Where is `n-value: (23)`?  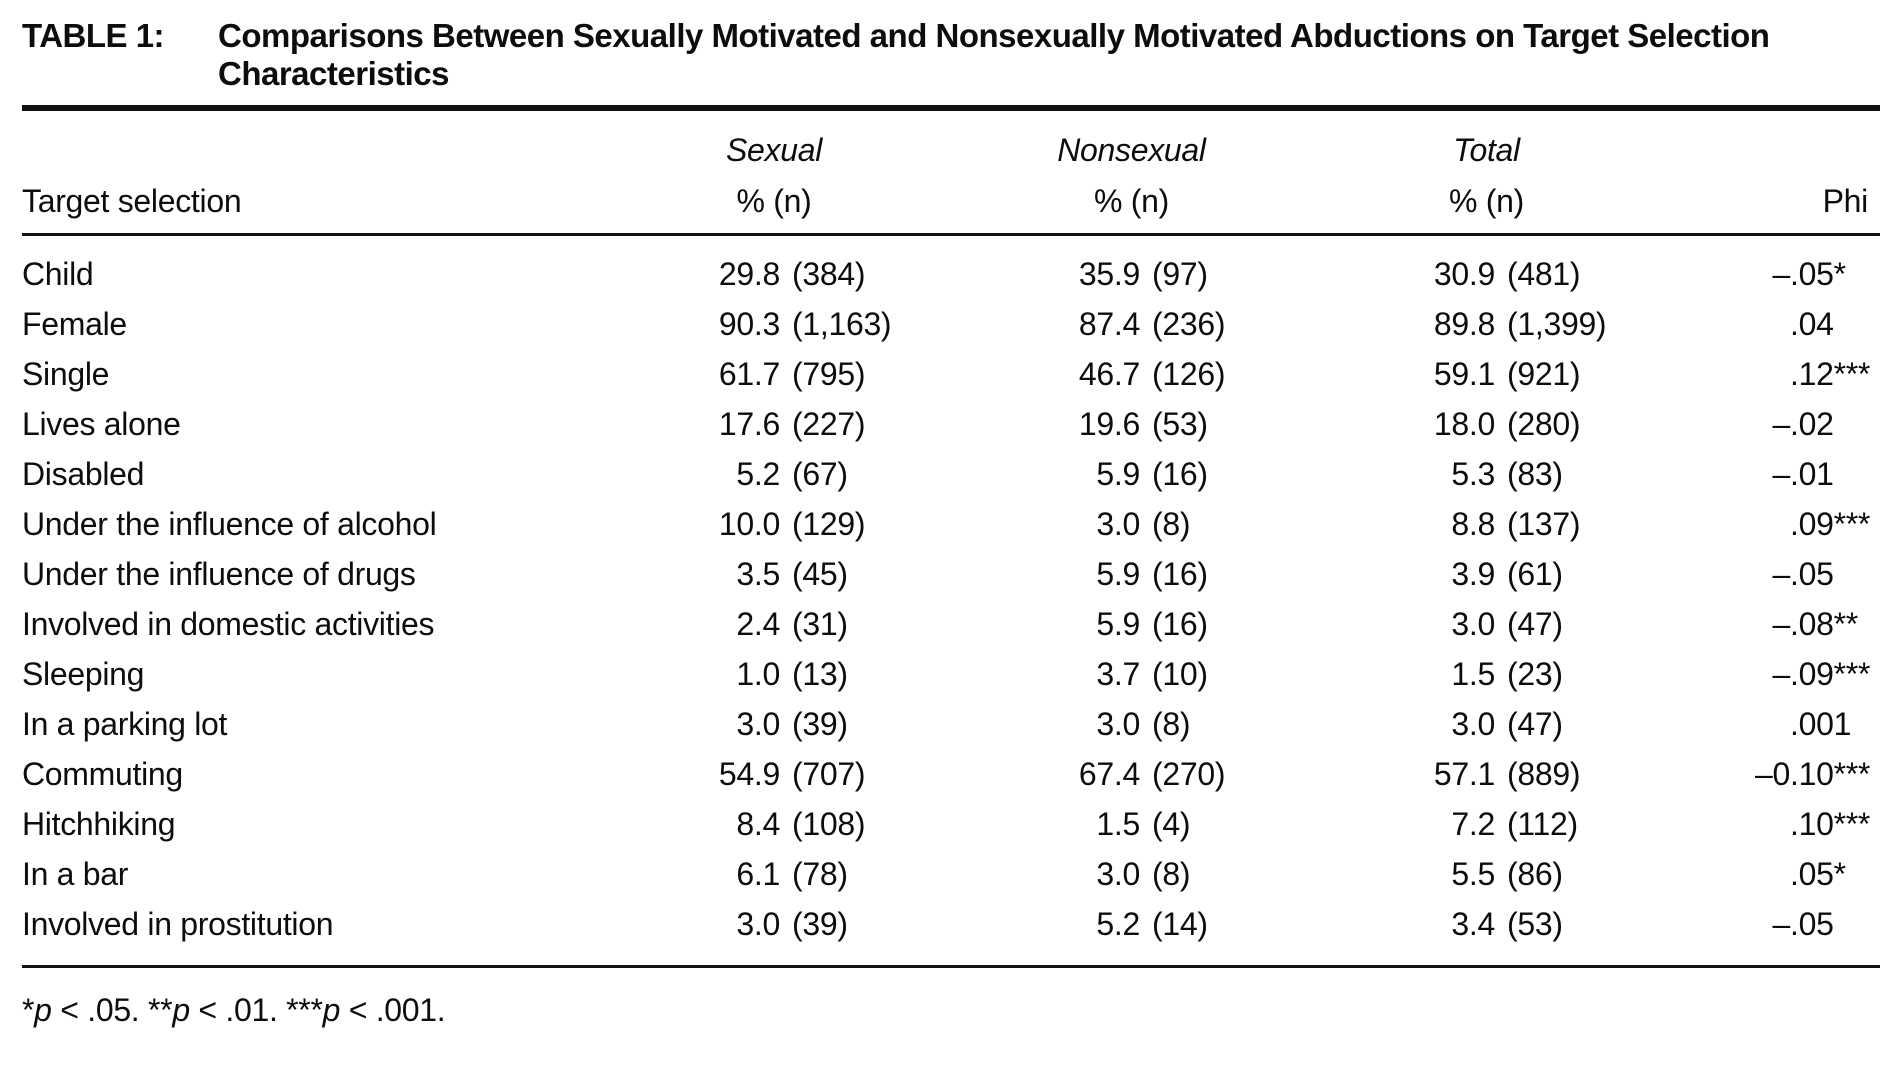
n-value: (23) is located at coordinates (1535, 674).